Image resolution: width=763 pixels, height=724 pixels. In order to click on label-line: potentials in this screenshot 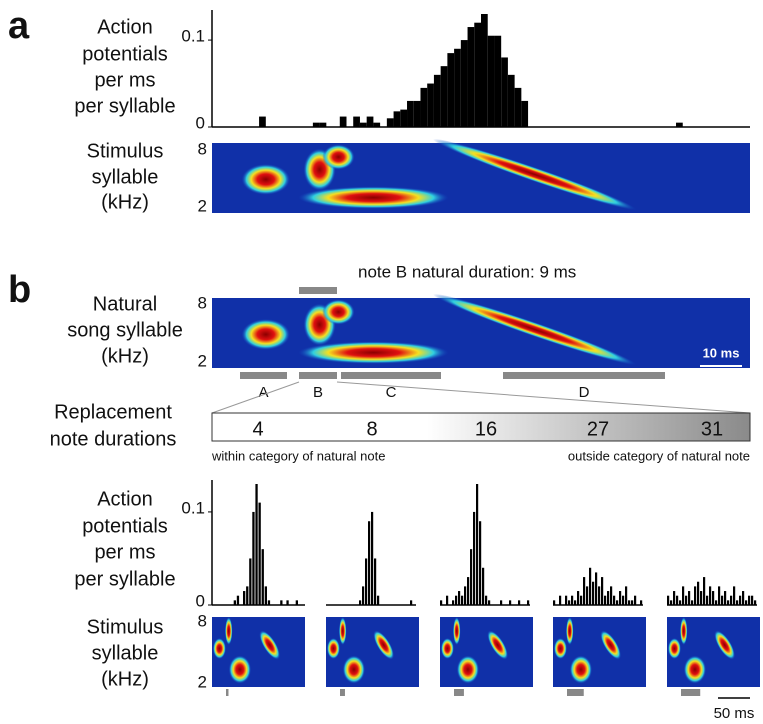, I will do `click(125, 526)`.